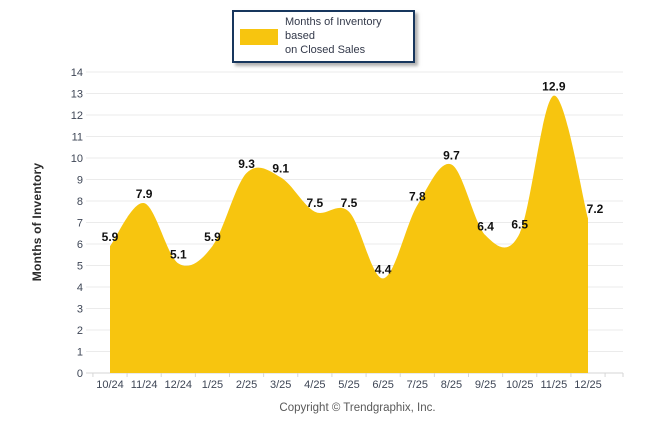 Image resolution: width=646 pixels, height=434 pixels. Describe the element at coordinates (325, 49) in the screenshot. I see `legend-label-line-2: on Closed Sales` at that location.